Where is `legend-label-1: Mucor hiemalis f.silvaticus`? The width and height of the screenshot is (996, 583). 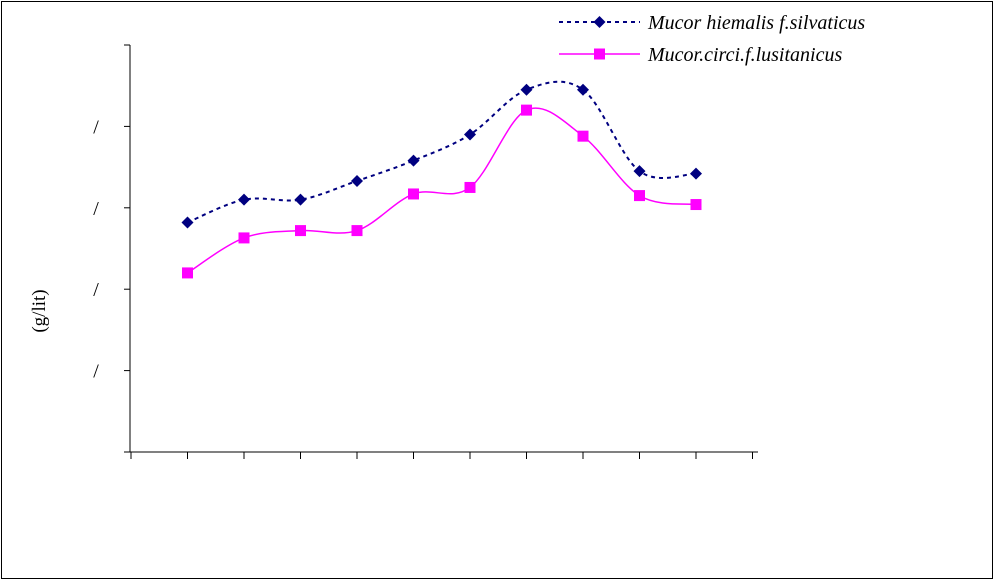 legend-label-1: Mucor hiemalis f.silvaticus is located at coordinates (756, 23).